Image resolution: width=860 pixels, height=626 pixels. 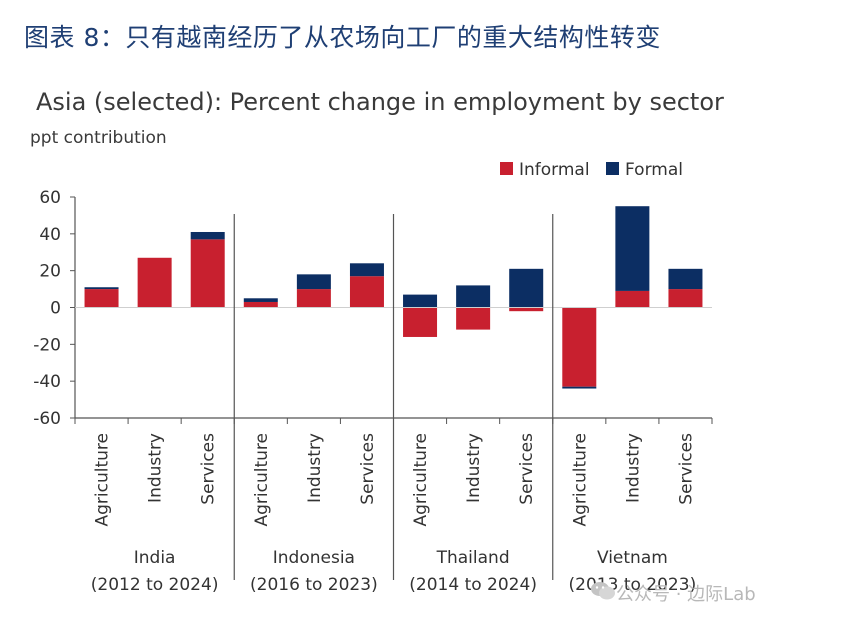 I want to click on group-period-label: (2012 to 2024), so click(x=155, y=585).